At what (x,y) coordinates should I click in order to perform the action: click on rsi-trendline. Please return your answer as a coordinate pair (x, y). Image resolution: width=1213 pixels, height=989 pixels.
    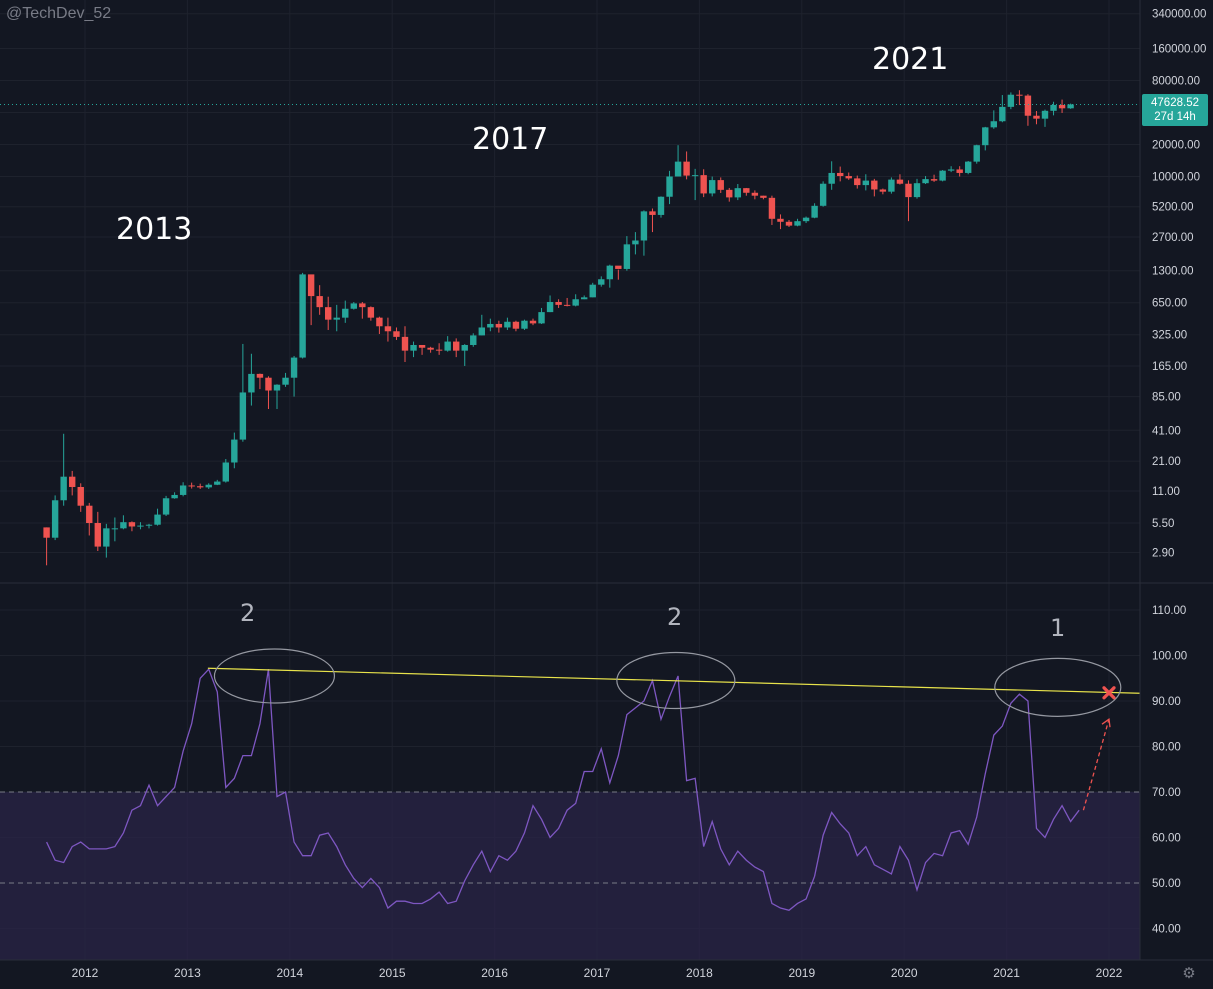
    Looking at the image, I should click on (673, 680).